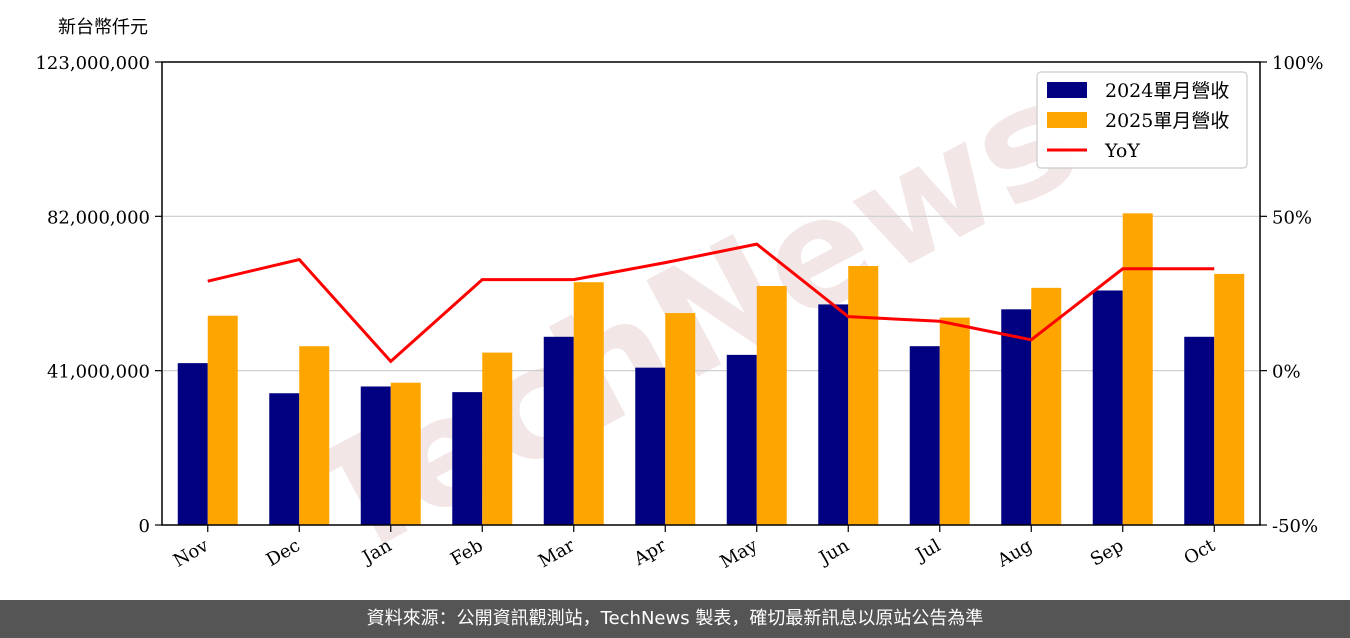 This screenshot has height=638, width=1350. What do you see at coordinates (284, 459) in the screenshot?
I see `bar-2024-dec` at bounding box center [284, 459].